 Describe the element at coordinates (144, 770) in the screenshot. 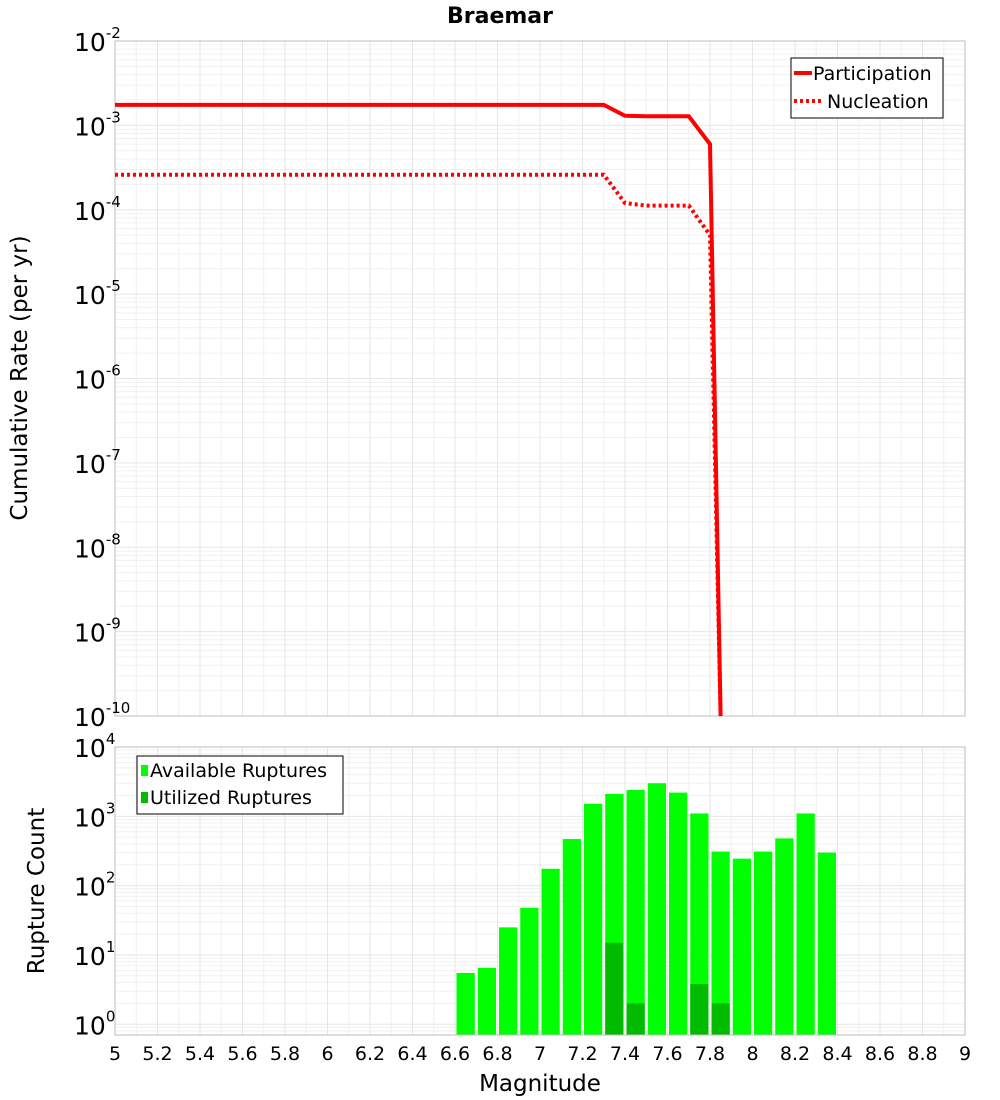

I see `available-legend-swatch` at that location.